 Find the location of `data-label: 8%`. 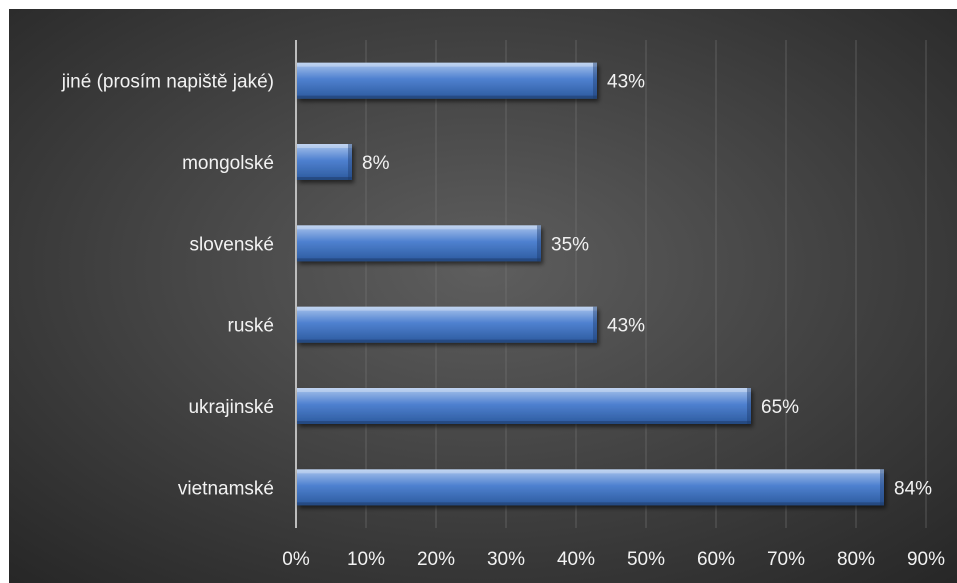

data-label: 8% is located at coordinates (376, 163).